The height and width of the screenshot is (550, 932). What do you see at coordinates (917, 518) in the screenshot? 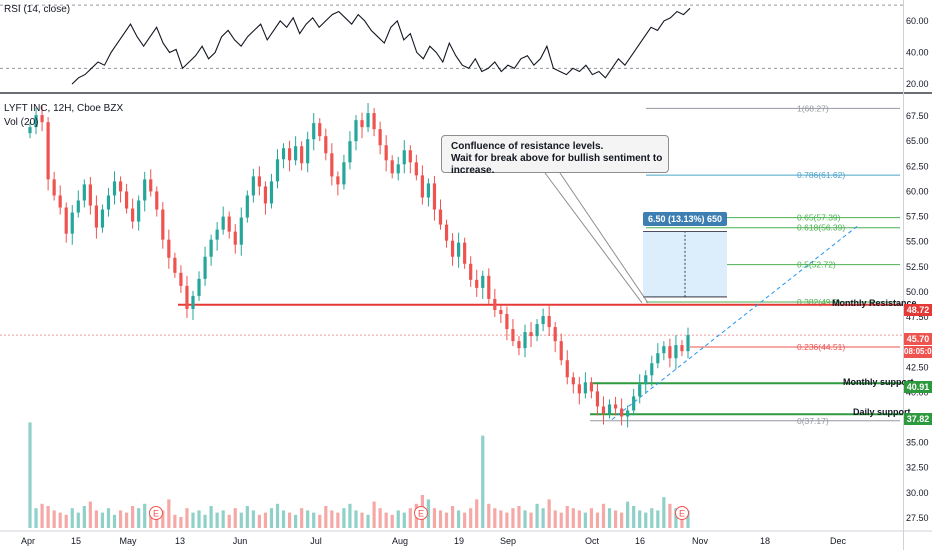
I see `price-tick-label-16: 27.50` at bounding box center [917, 518].